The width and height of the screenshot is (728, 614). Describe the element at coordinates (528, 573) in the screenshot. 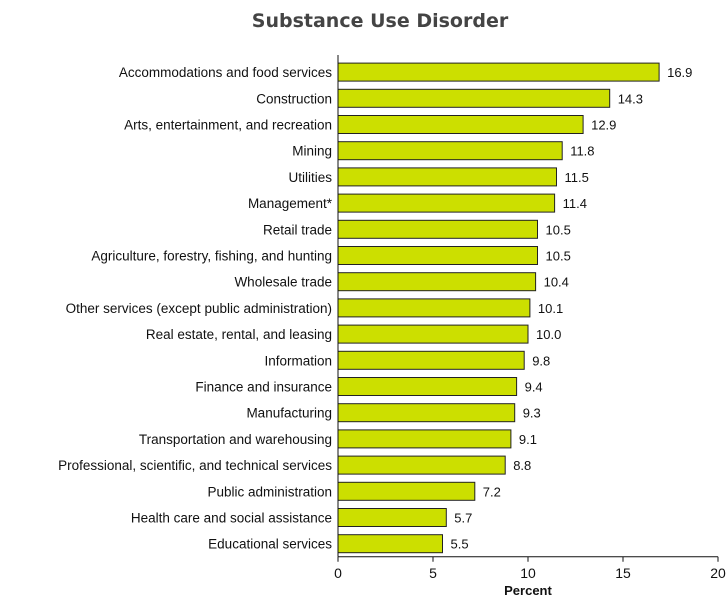

I see `x-tick-label: 10` at that location.